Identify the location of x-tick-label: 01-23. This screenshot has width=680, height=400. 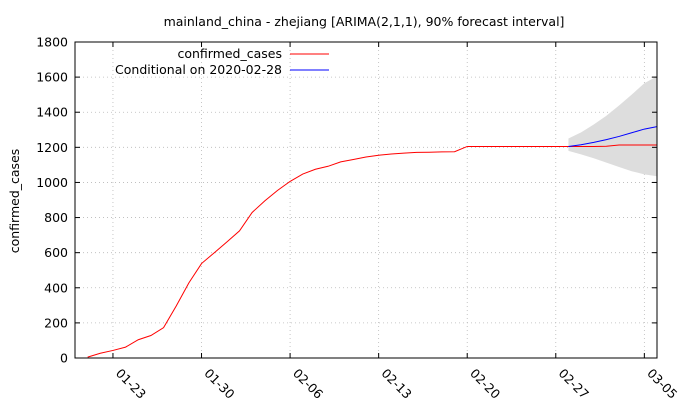
(131, 383).